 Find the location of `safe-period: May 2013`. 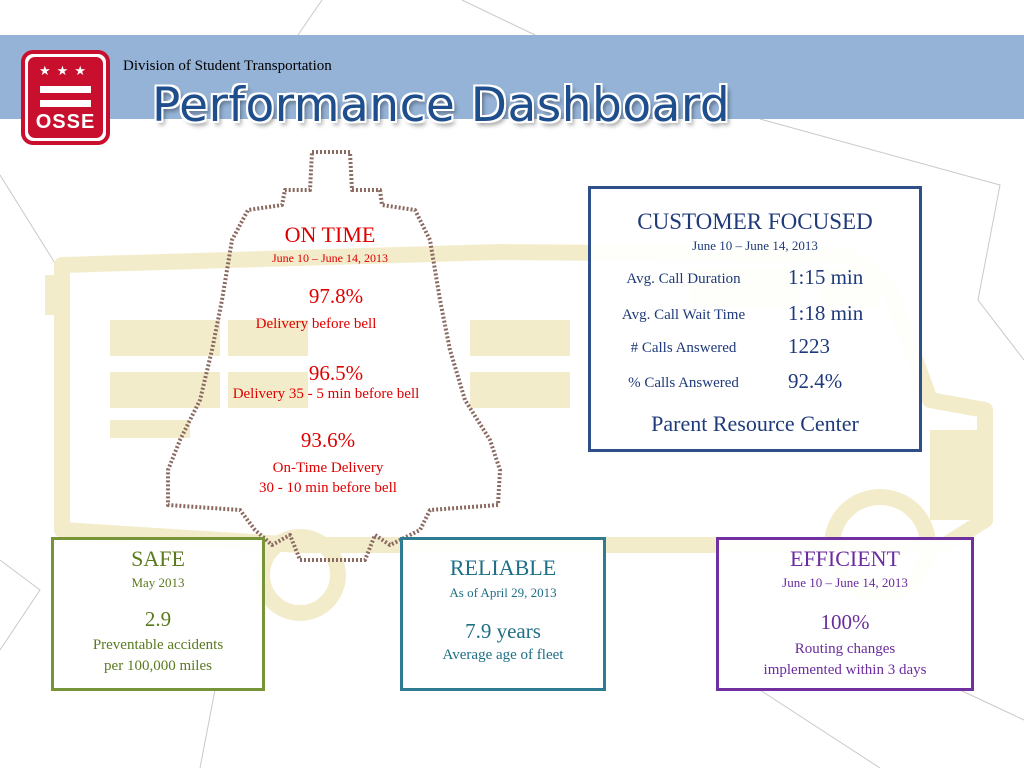

safe-period: May 2013 is located at coordinates (158, 582).